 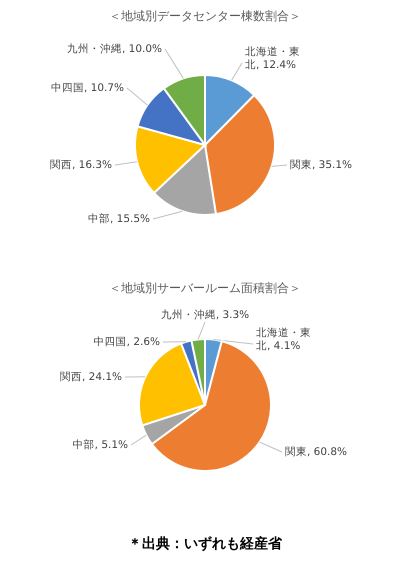 I want to click on data-label: 関西, 24.1%, so click(x=91, y=377).